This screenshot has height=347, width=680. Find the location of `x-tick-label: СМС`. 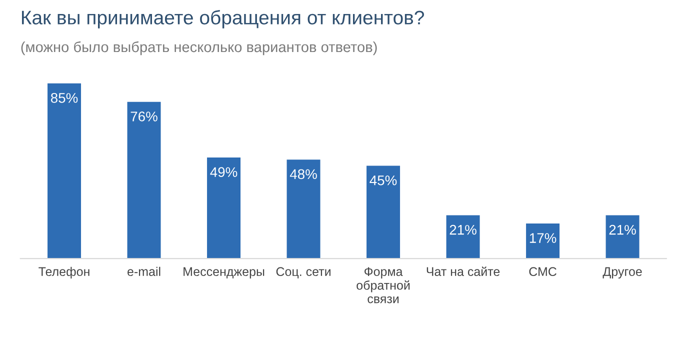

x-tick-label: СМС is located at coordinates (542, 271).